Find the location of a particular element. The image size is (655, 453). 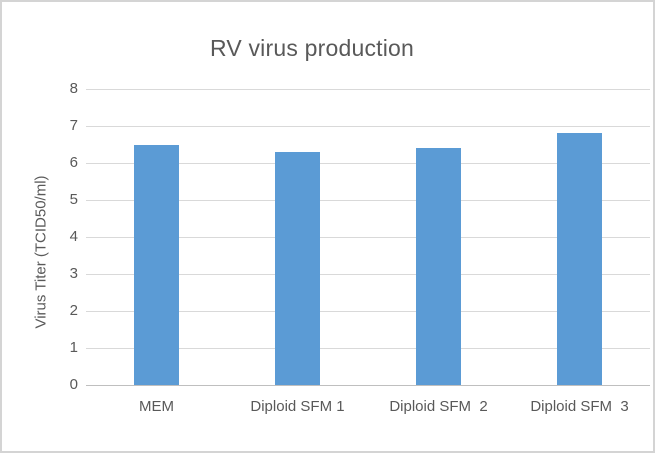

y-tick-label: 1 is located at coordinates (73, 347).